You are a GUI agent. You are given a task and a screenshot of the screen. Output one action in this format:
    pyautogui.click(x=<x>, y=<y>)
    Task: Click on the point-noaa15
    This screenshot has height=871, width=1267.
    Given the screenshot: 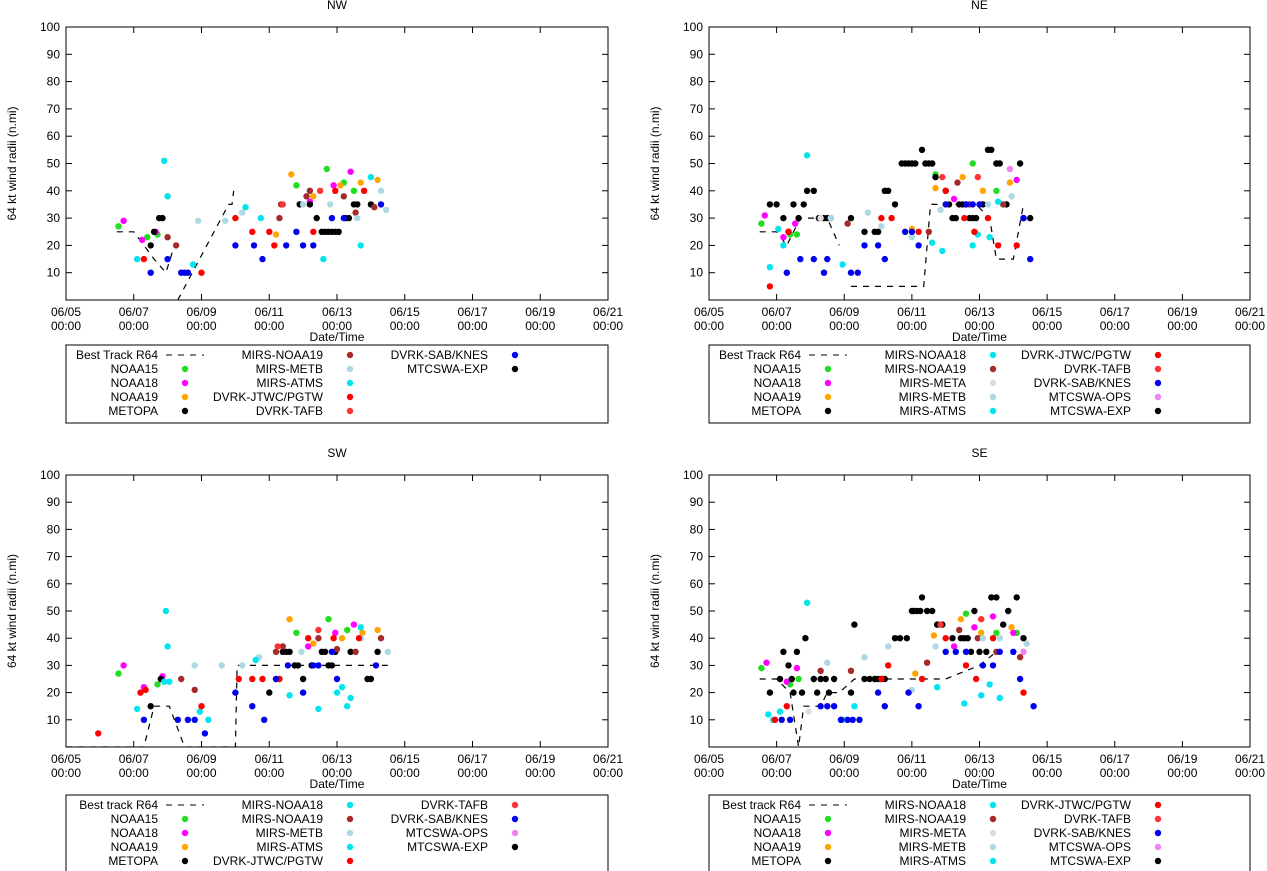 What is the action you would take?
    pyautogui.click(x=118, y=673)
    